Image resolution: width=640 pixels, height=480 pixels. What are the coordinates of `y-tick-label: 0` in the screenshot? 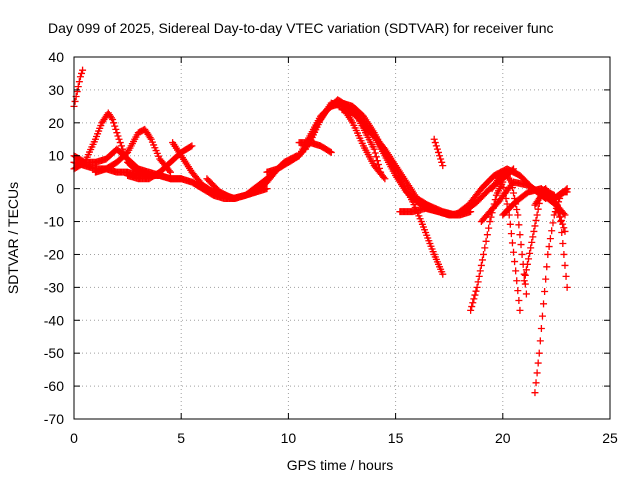 It's located at (60, 189).